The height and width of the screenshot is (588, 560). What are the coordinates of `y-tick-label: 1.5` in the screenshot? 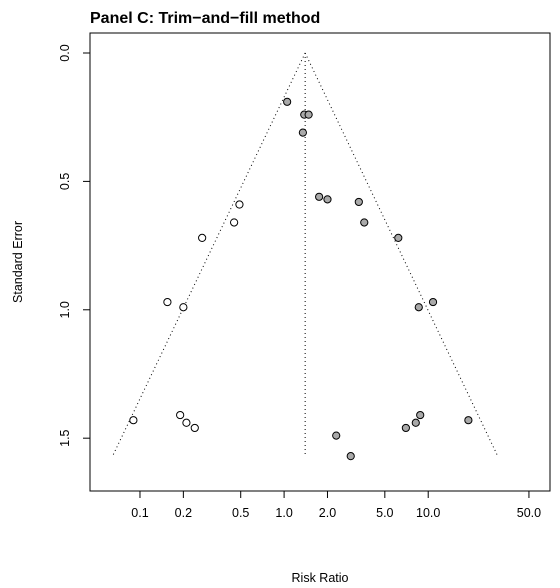 It's located at (65, 437).